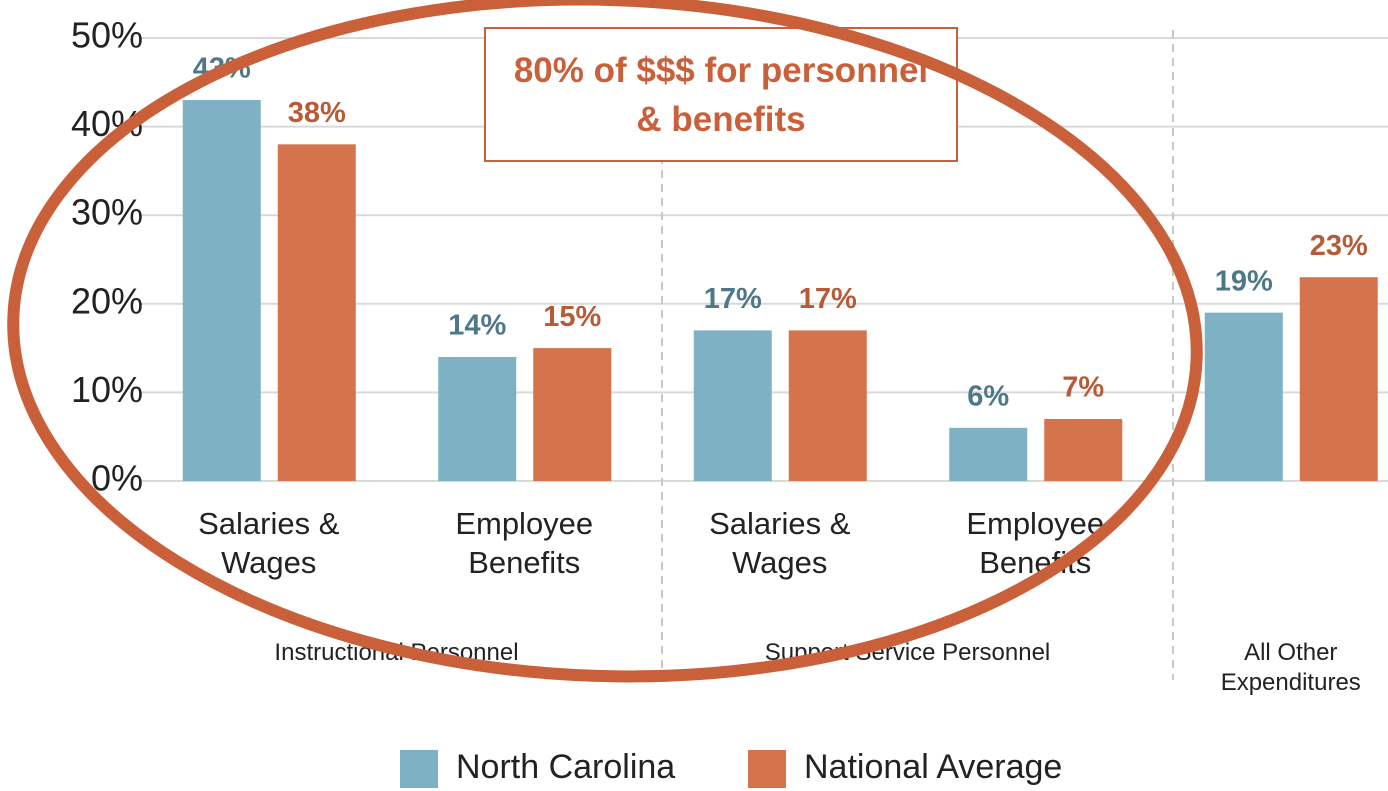  Describe the element at coordinates (107, 300) in the screenshot. I see `y-tick-label: 20%` at that location.